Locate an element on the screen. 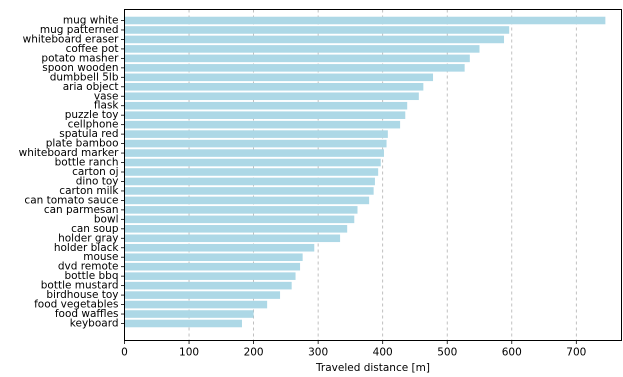 Image resolution: width=623 pixels, height=377 pixels. category-label: bowl is located at coordinates (106, 219).